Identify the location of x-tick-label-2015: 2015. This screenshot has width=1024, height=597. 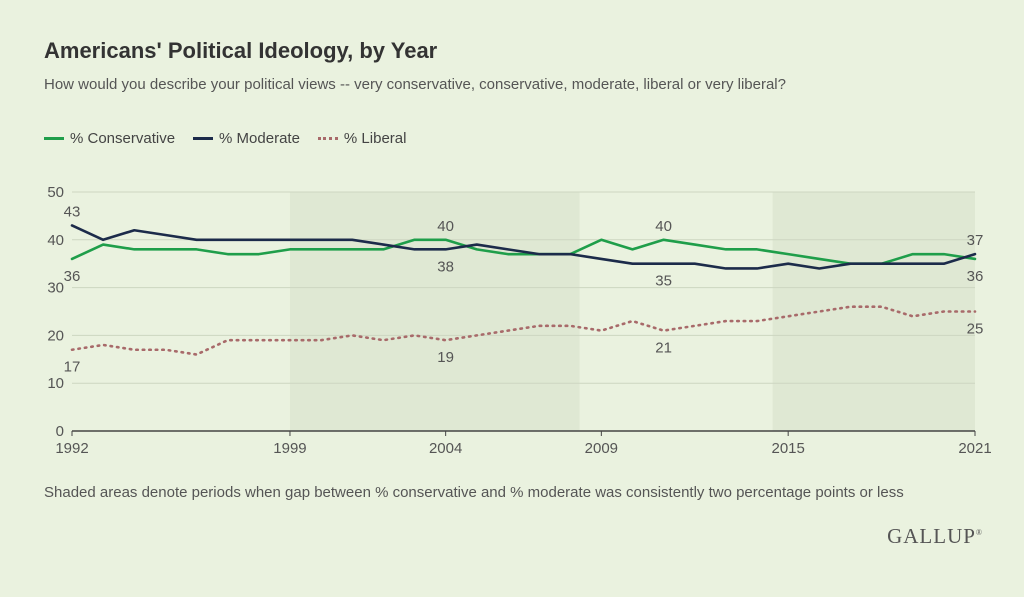
(787, 448).